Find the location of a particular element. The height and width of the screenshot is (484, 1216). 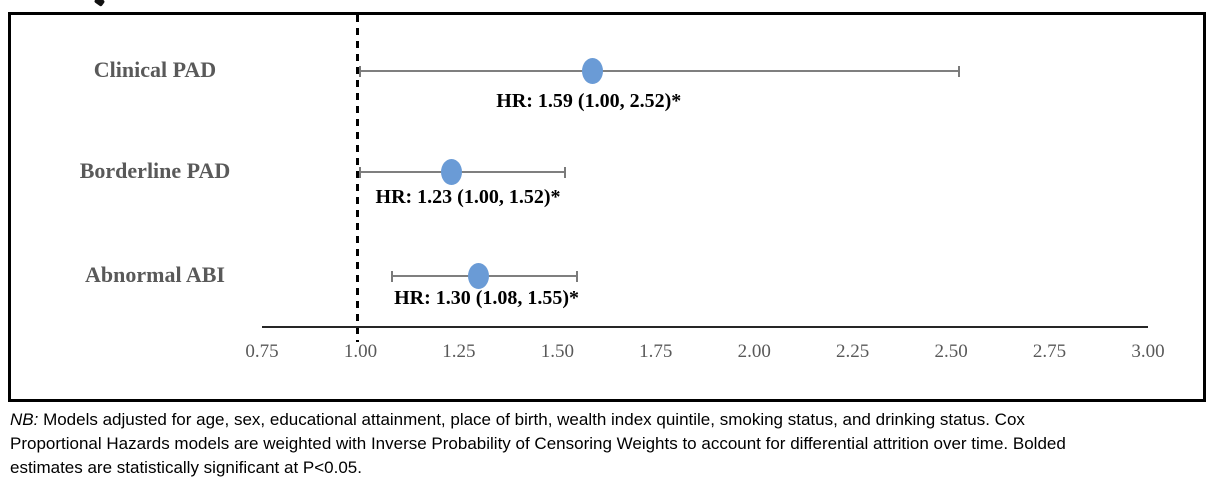

x-tick-label: 1.00 is located at coordinates (360, 351).